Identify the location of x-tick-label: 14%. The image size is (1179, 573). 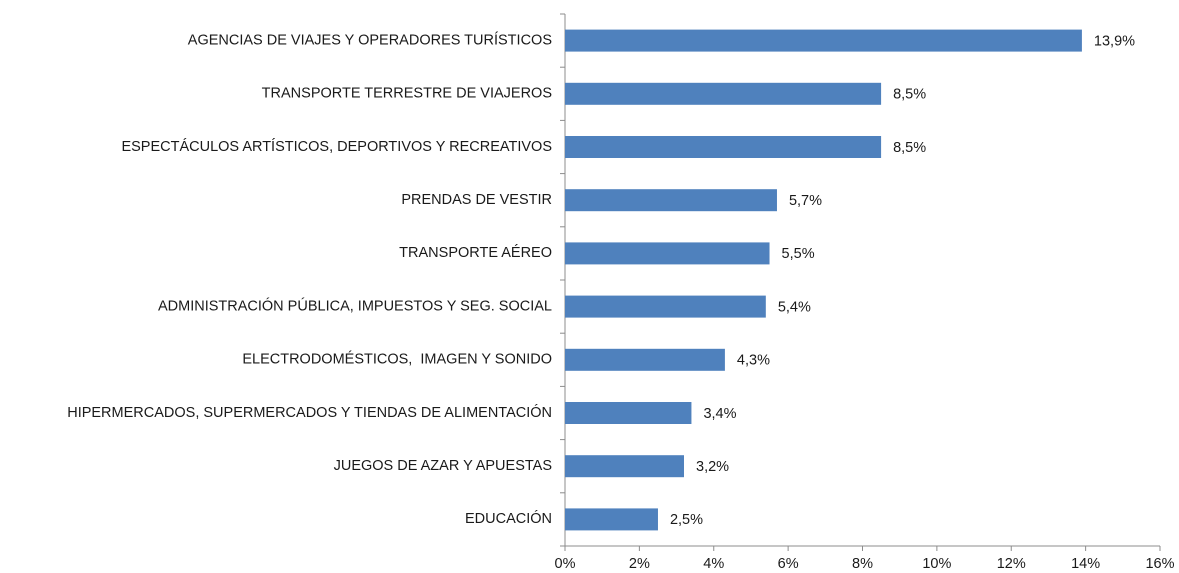
(1085, 564).